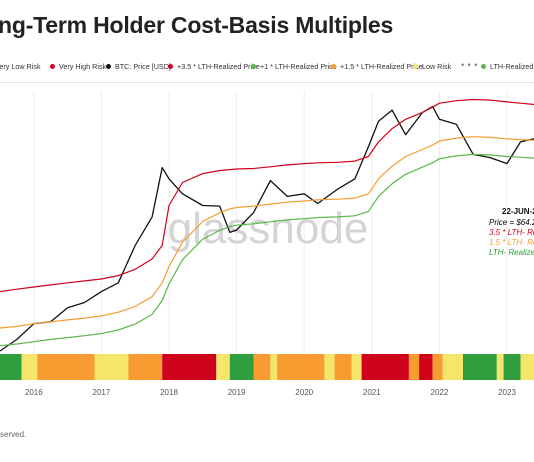  I want to click on annotation-lth-realized: LTH- Realized, so click(511, 252).